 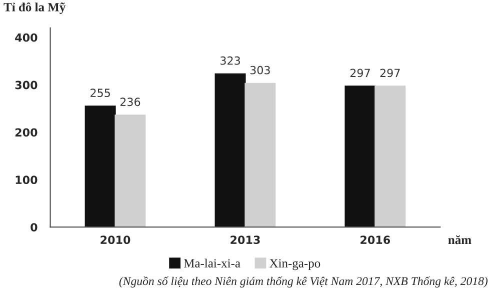 I want to click on y-tick-label: 300, so click(x=26, y=85).